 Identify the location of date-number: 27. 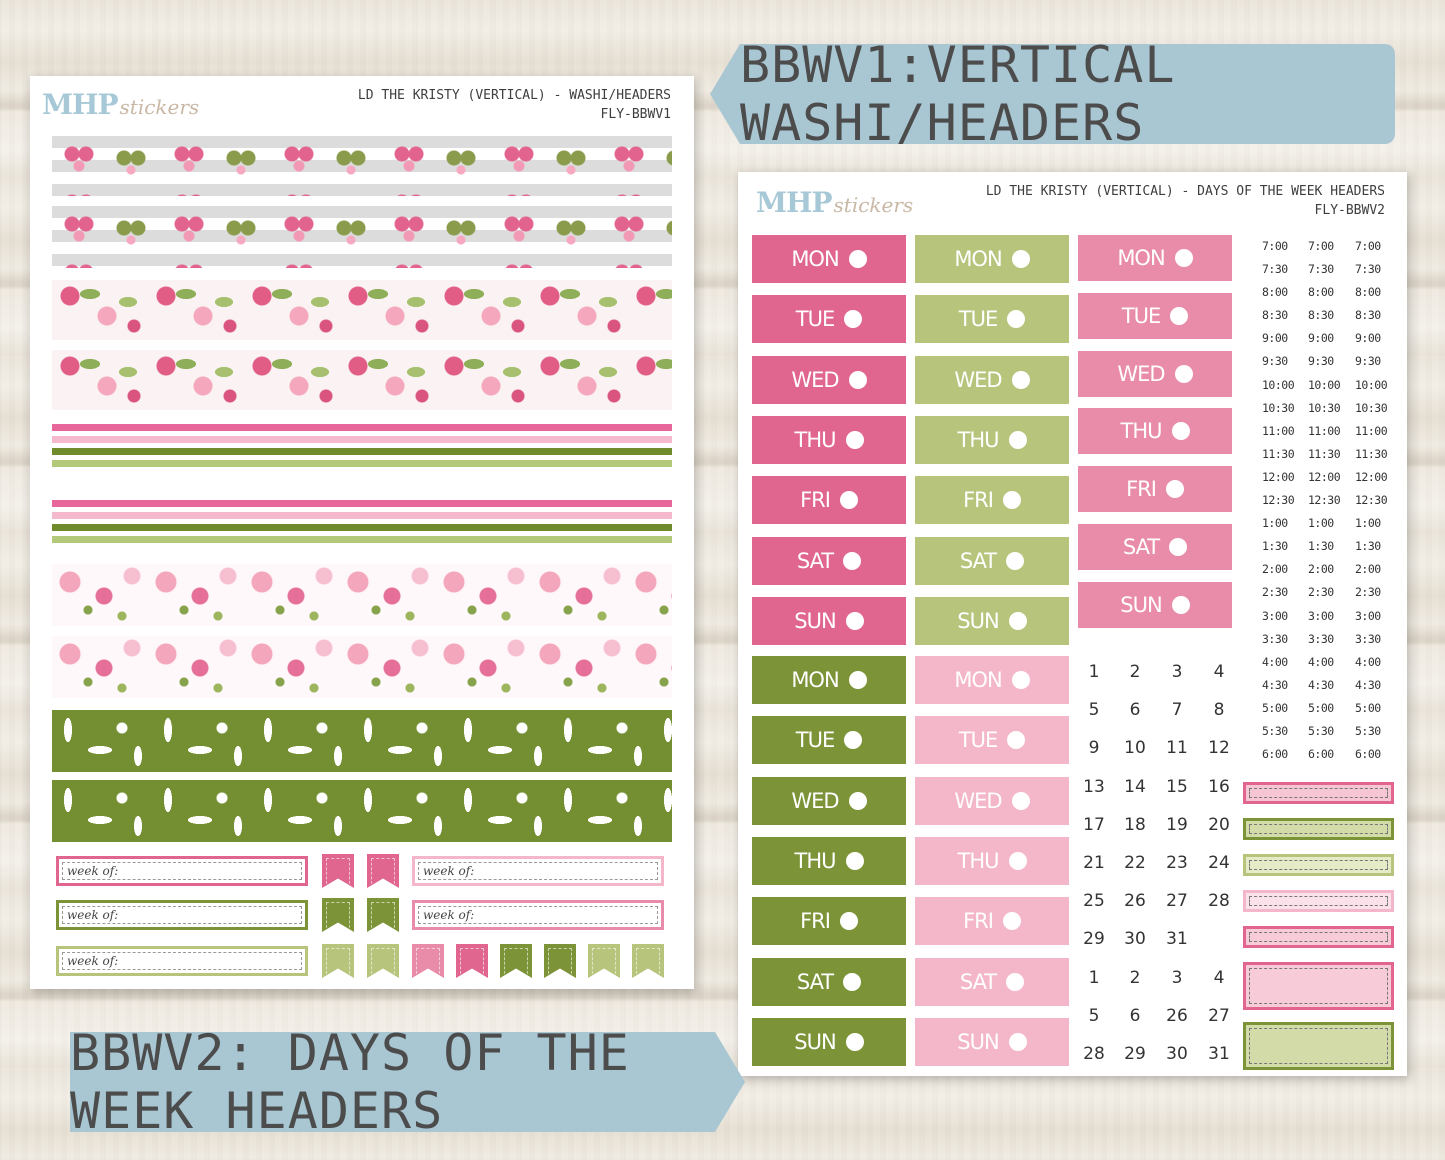
(1219, 1015).